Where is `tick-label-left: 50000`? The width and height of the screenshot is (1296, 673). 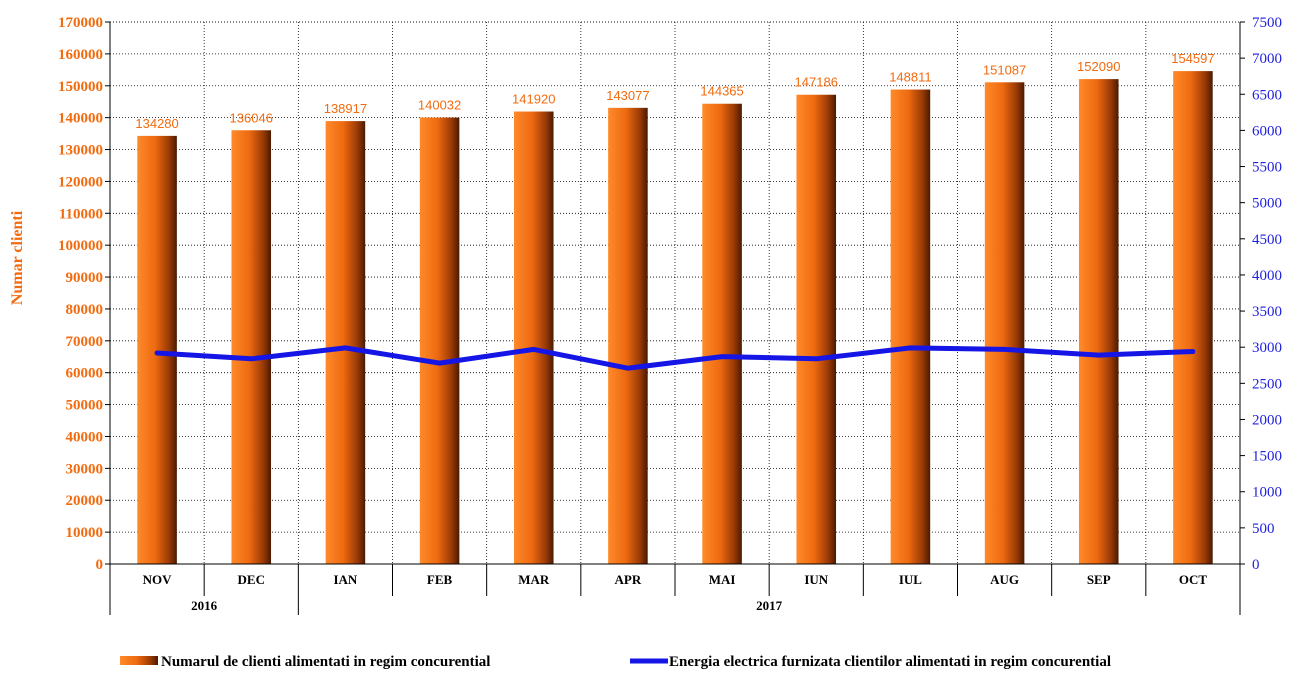
tick-label-left: 50000 is located at coordinates (85, 406).